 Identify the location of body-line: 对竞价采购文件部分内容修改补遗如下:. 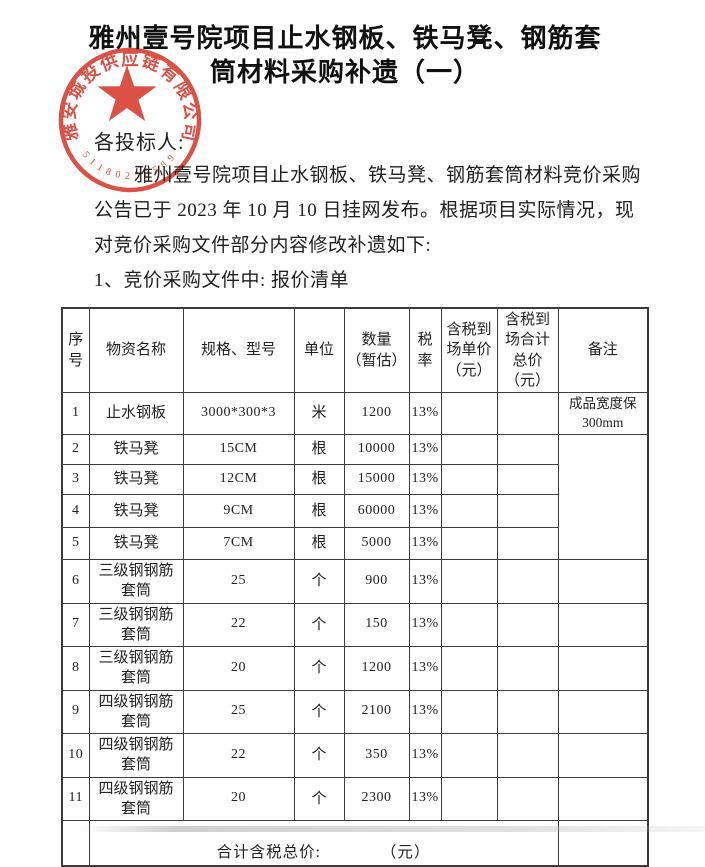
(263, 245).